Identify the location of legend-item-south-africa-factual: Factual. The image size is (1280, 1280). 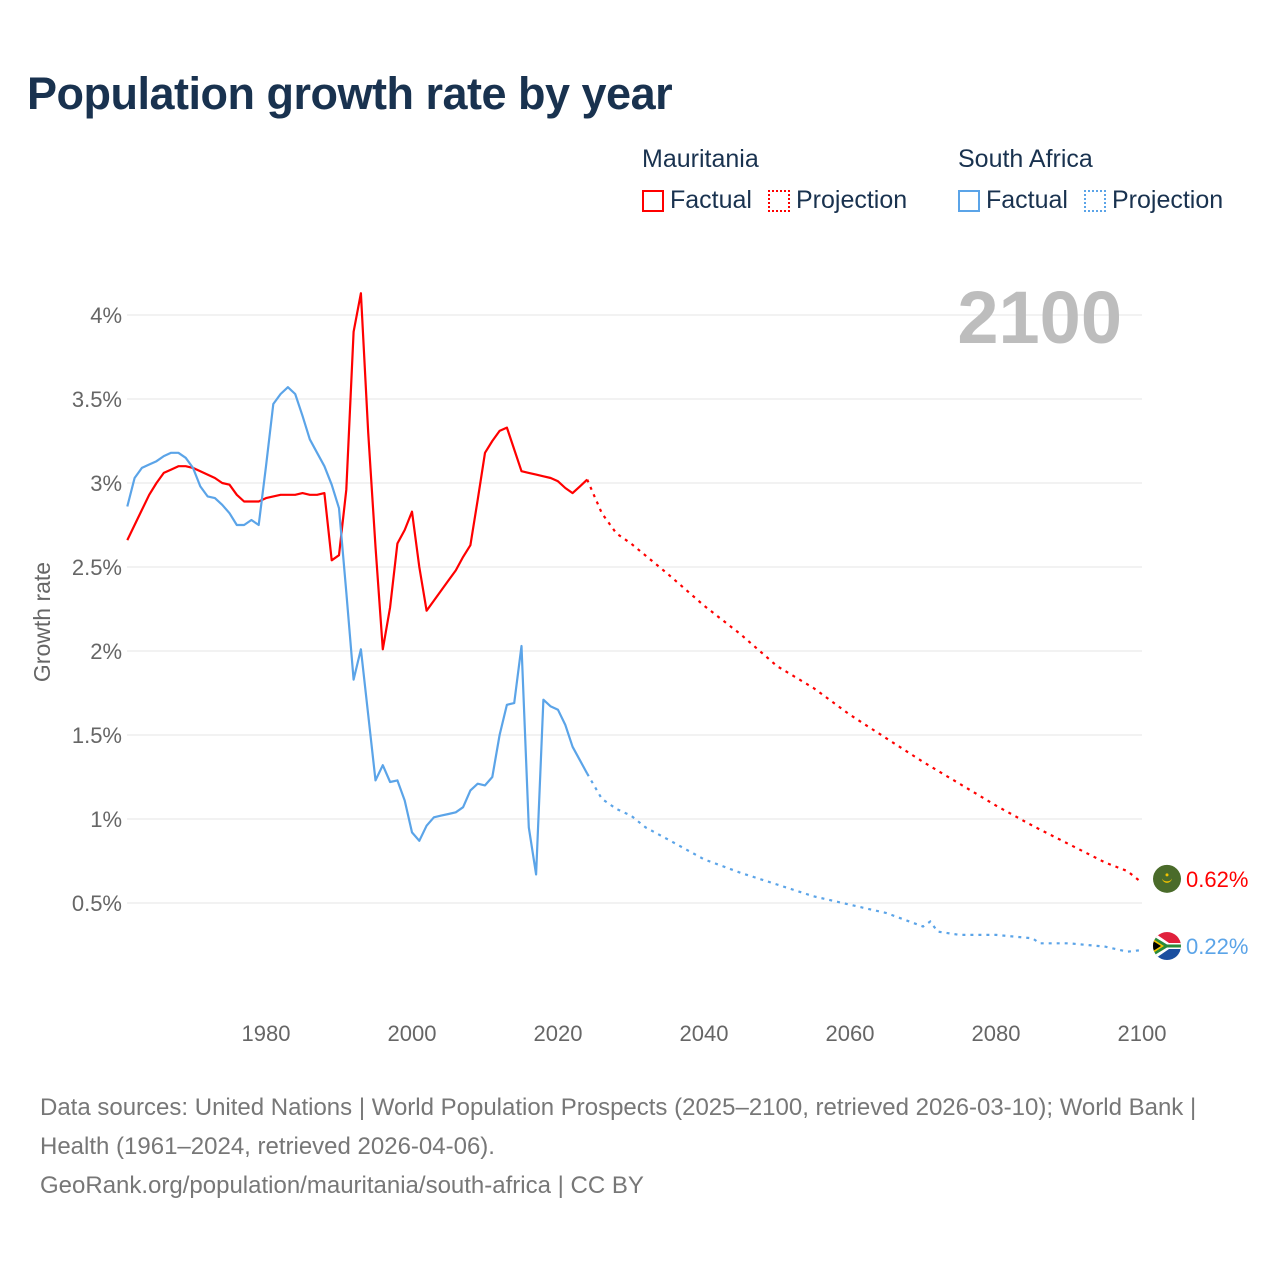
(1013, 200).